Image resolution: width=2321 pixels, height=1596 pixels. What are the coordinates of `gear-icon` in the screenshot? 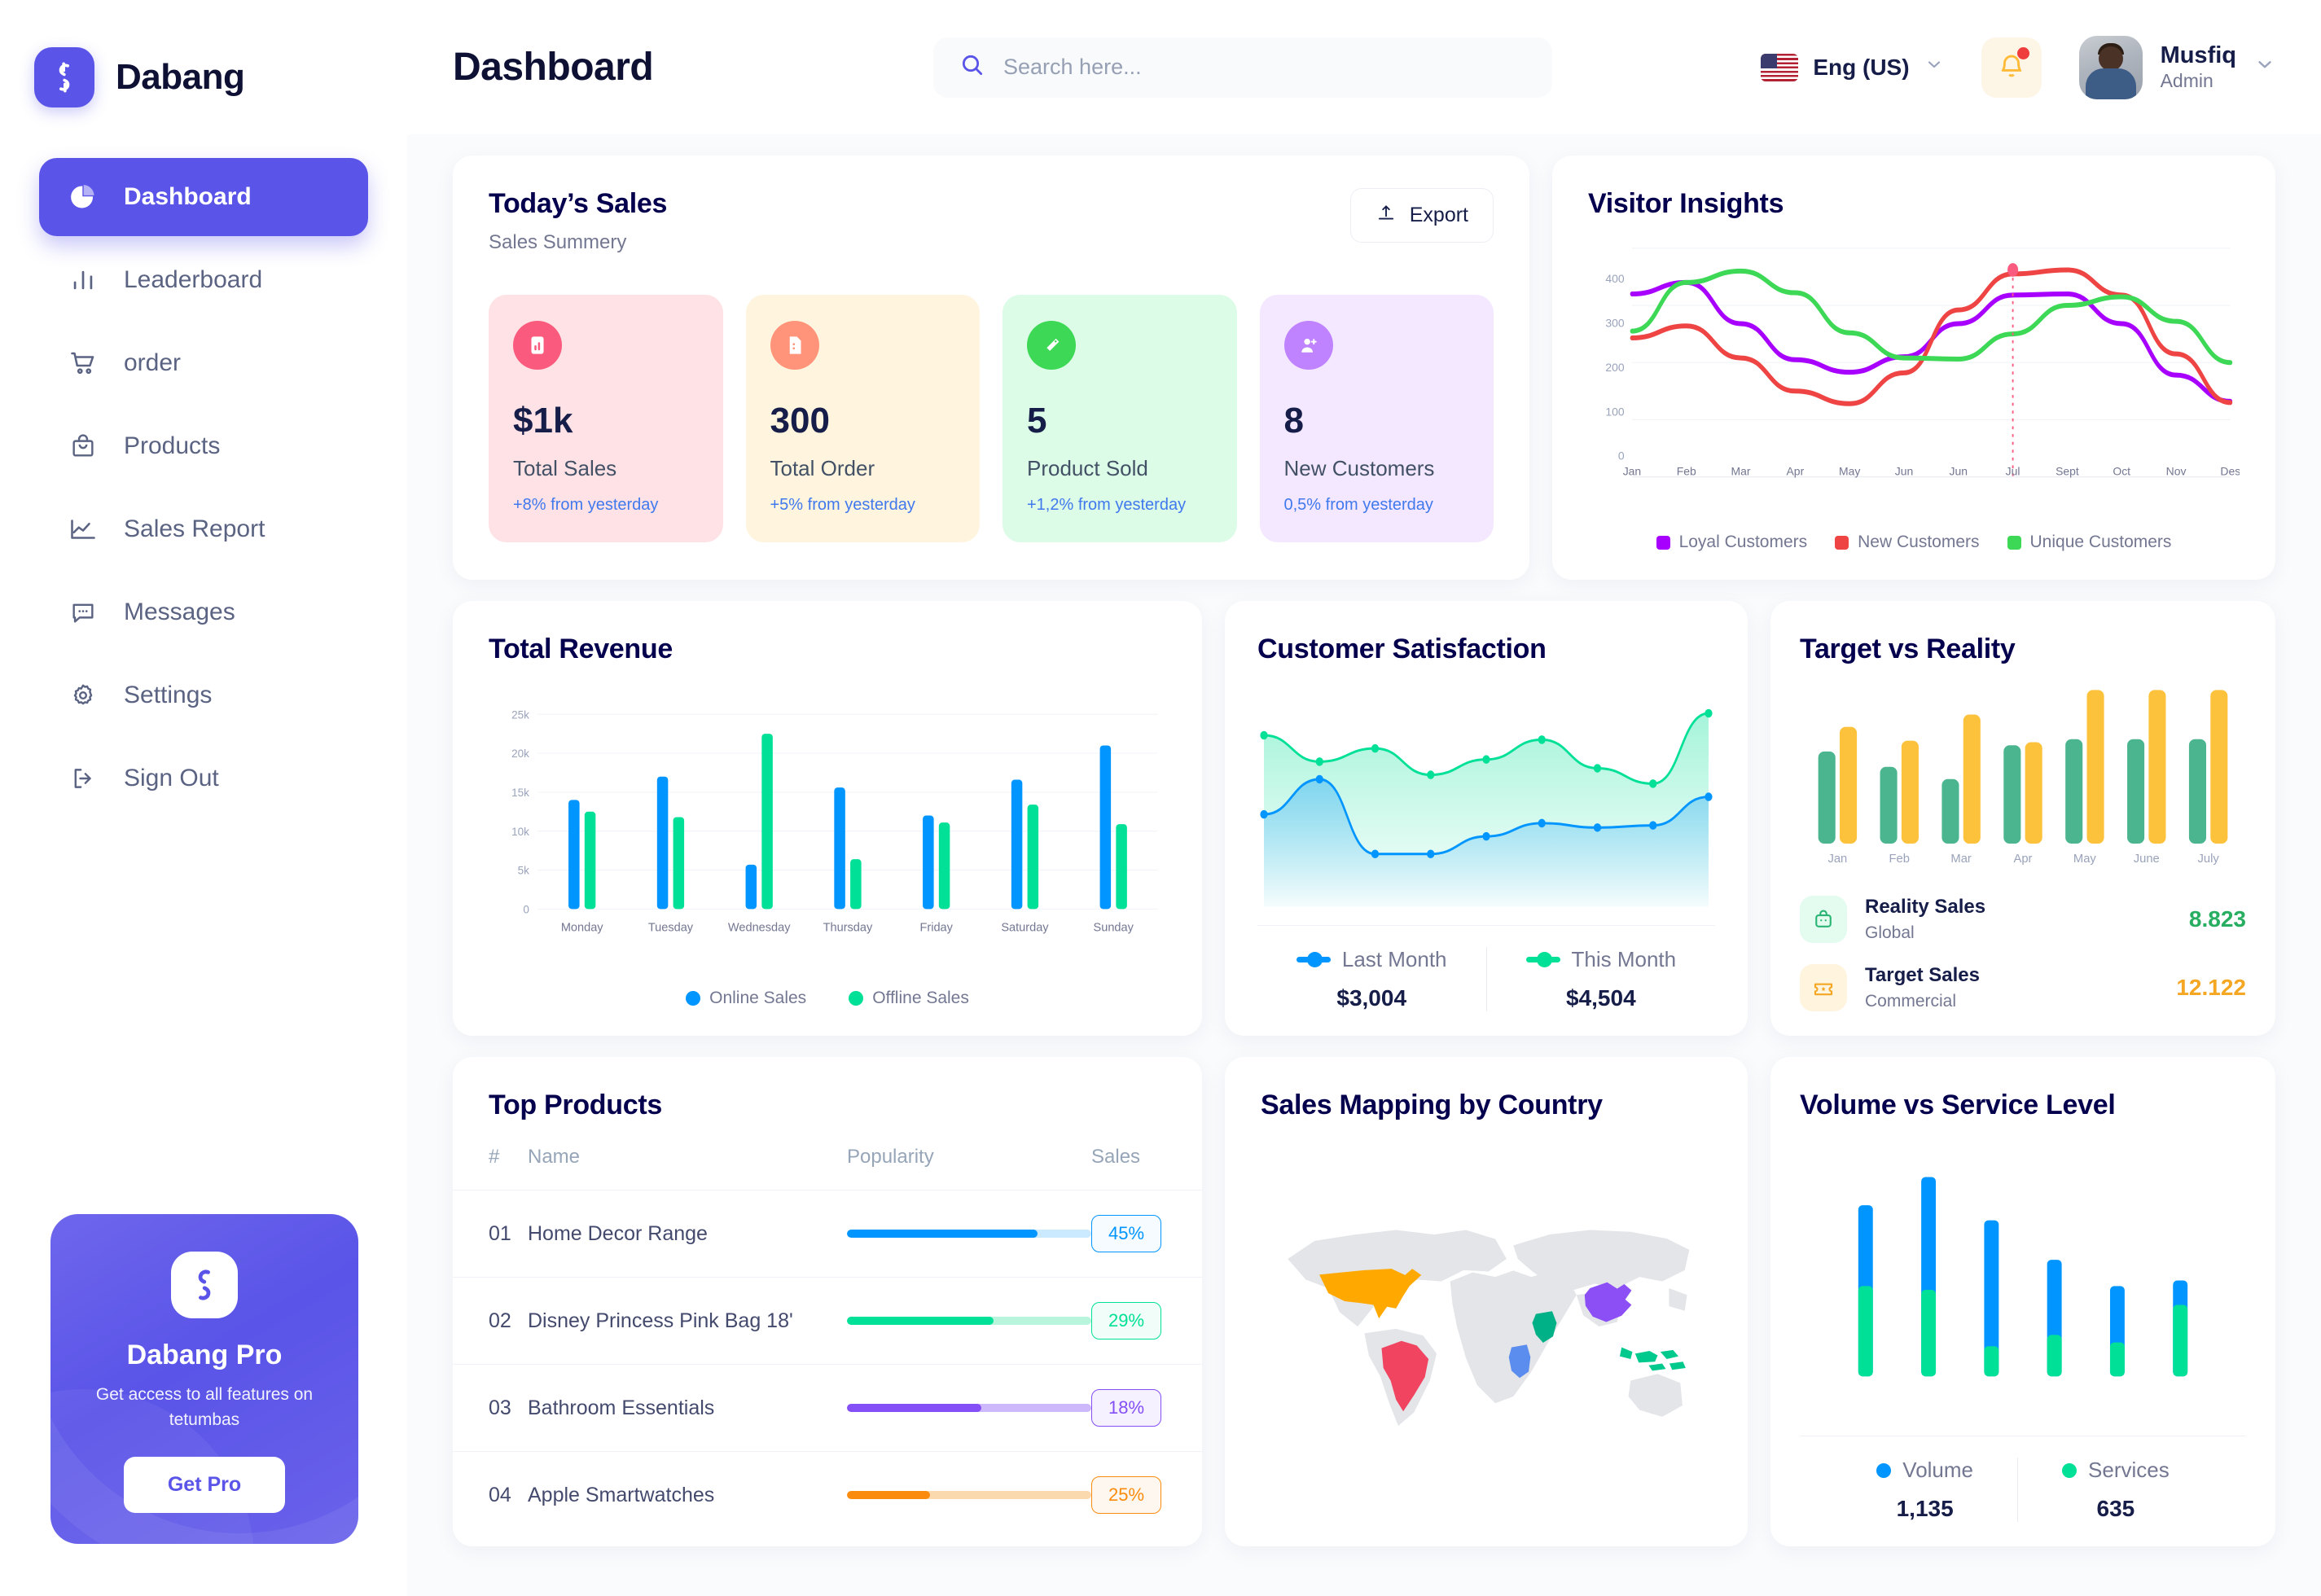 It's located at (83, 695).